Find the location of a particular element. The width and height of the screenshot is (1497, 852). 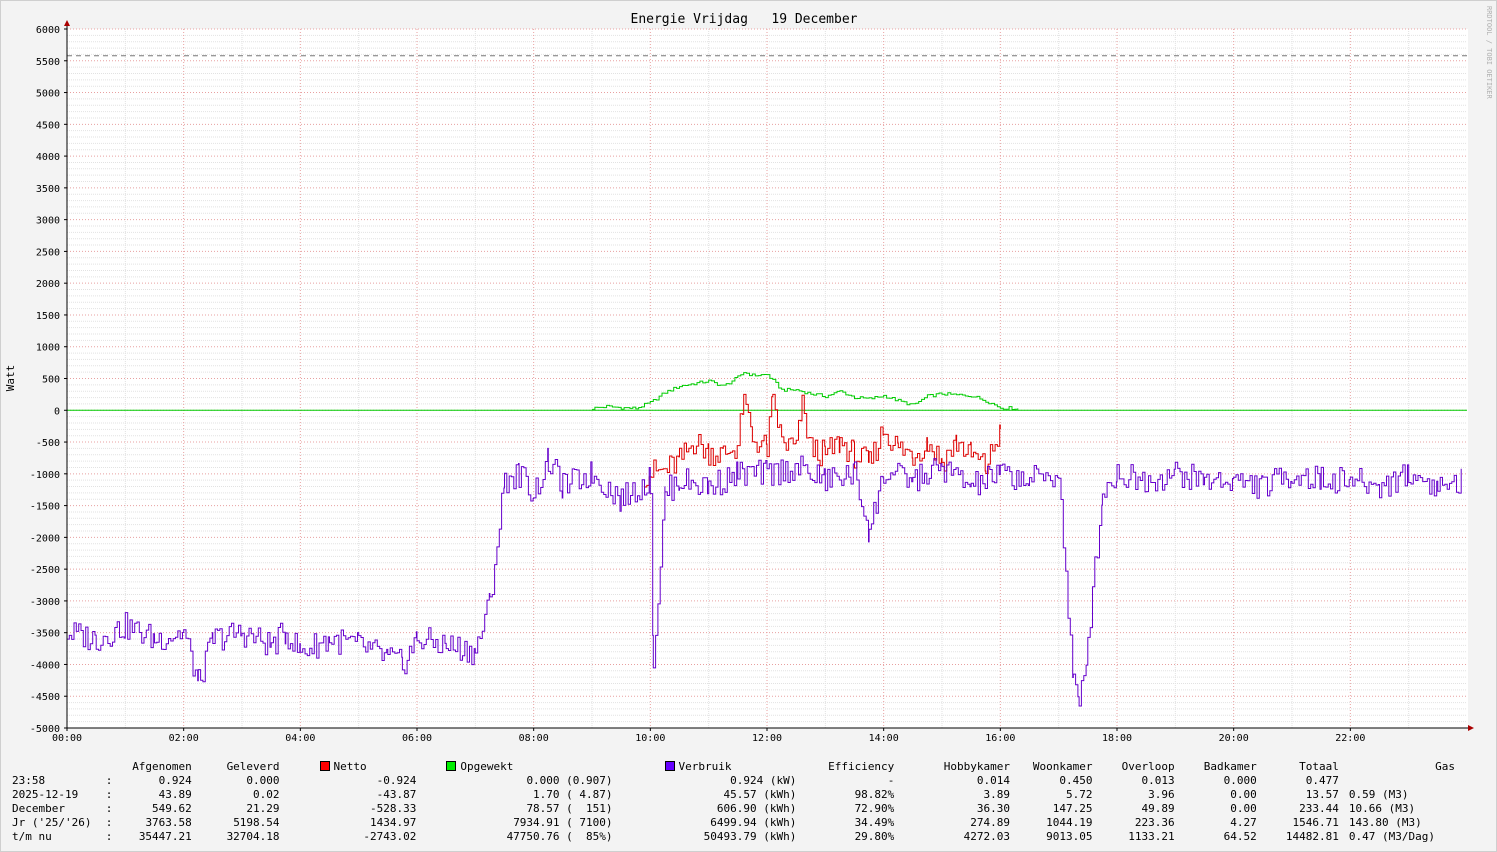

vendor-watermark: RRDTOOL / TOBI OETIKER is located at coordinates (1489, 53).